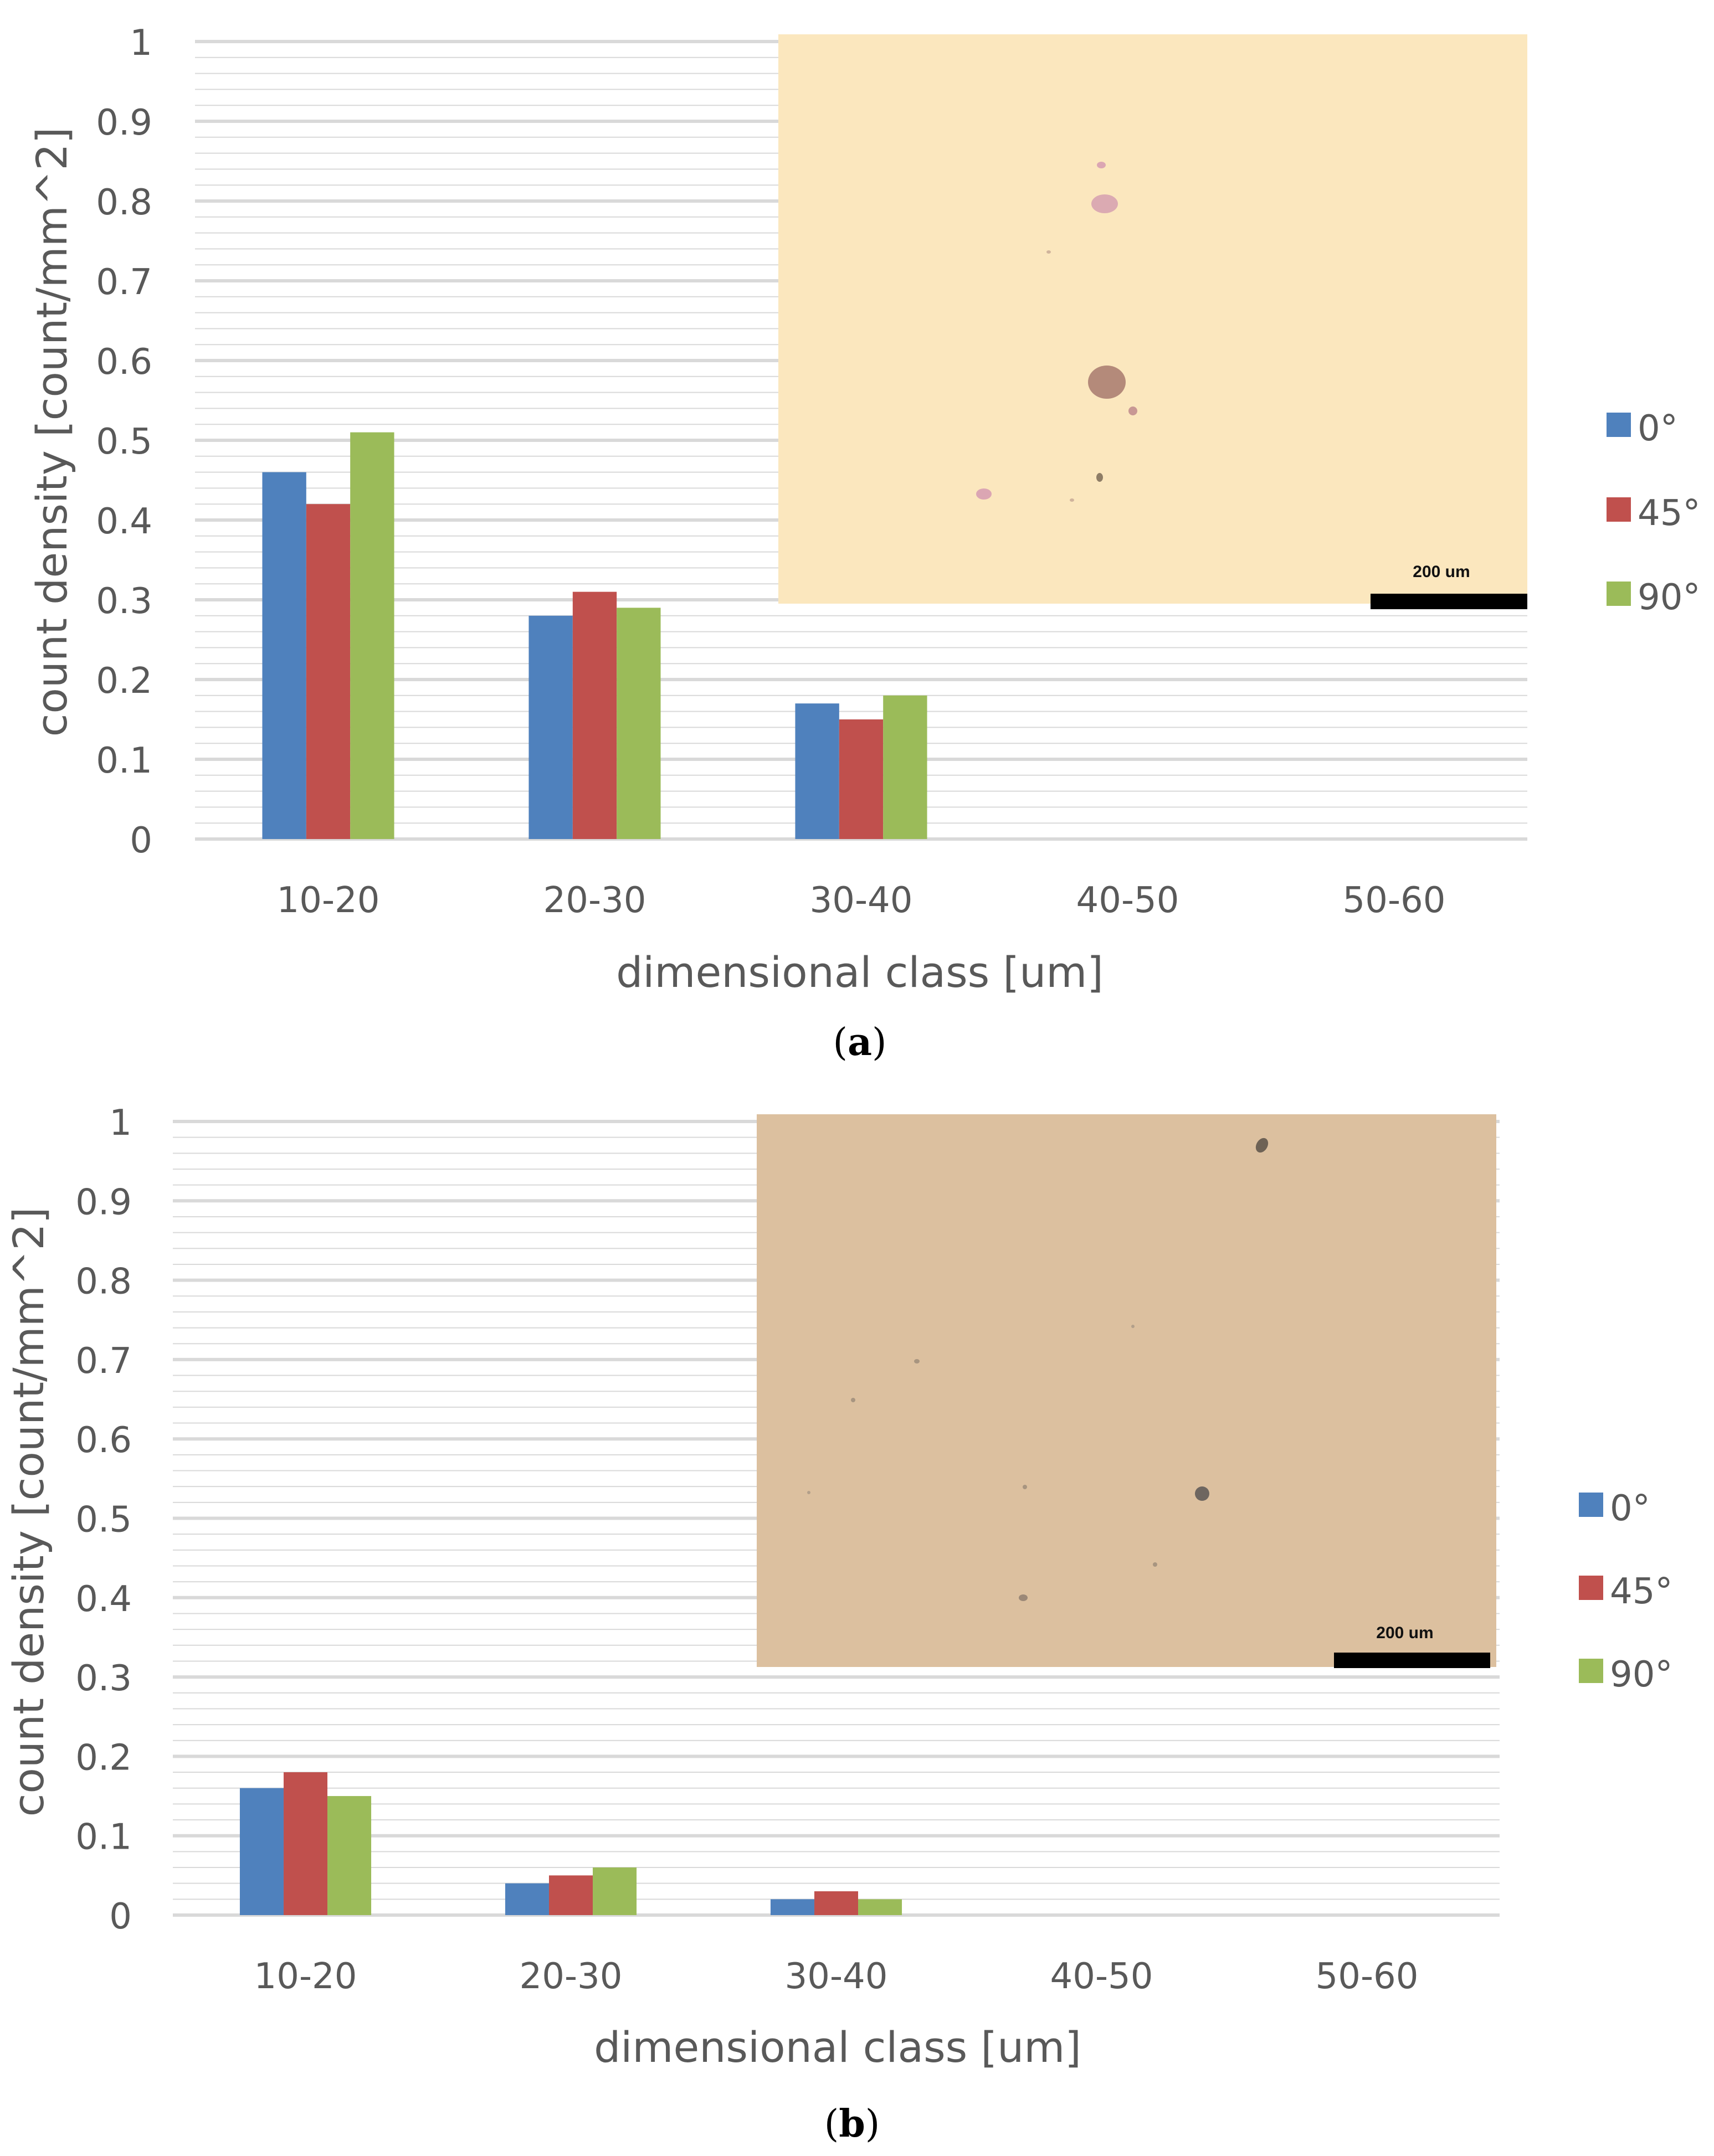  What do you see at coordinates (1449, 601) in the screenshot?
I see `scale-bar-a` at bounding box center [1449, 601].